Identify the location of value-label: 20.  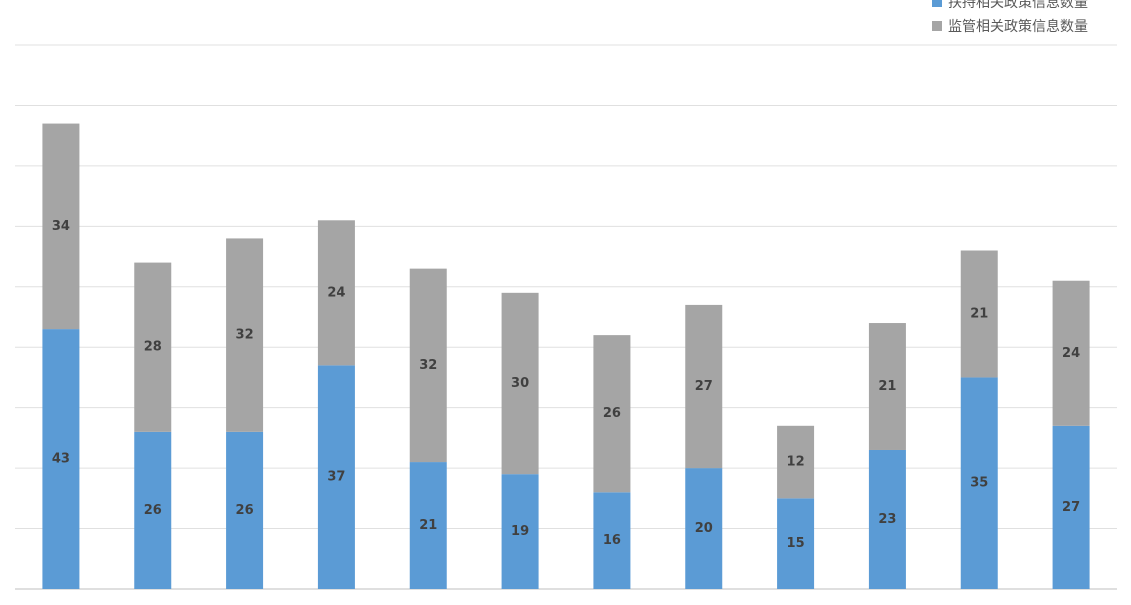
(704, 528).